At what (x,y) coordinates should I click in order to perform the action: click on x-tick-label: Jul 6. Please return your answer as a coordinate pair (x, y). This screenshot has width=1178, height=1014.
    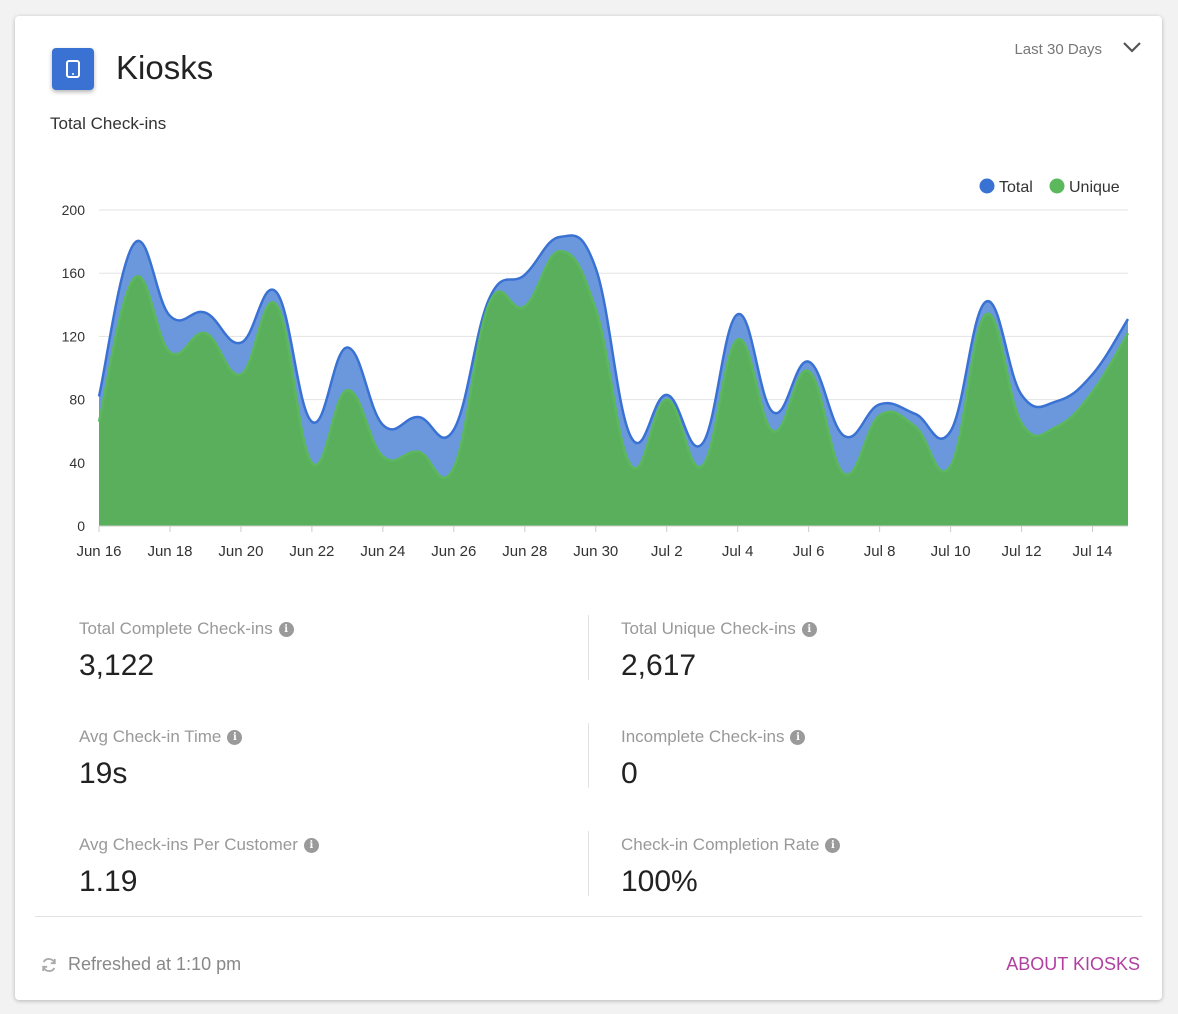
    Looking at the image, I should click on (809, 551).